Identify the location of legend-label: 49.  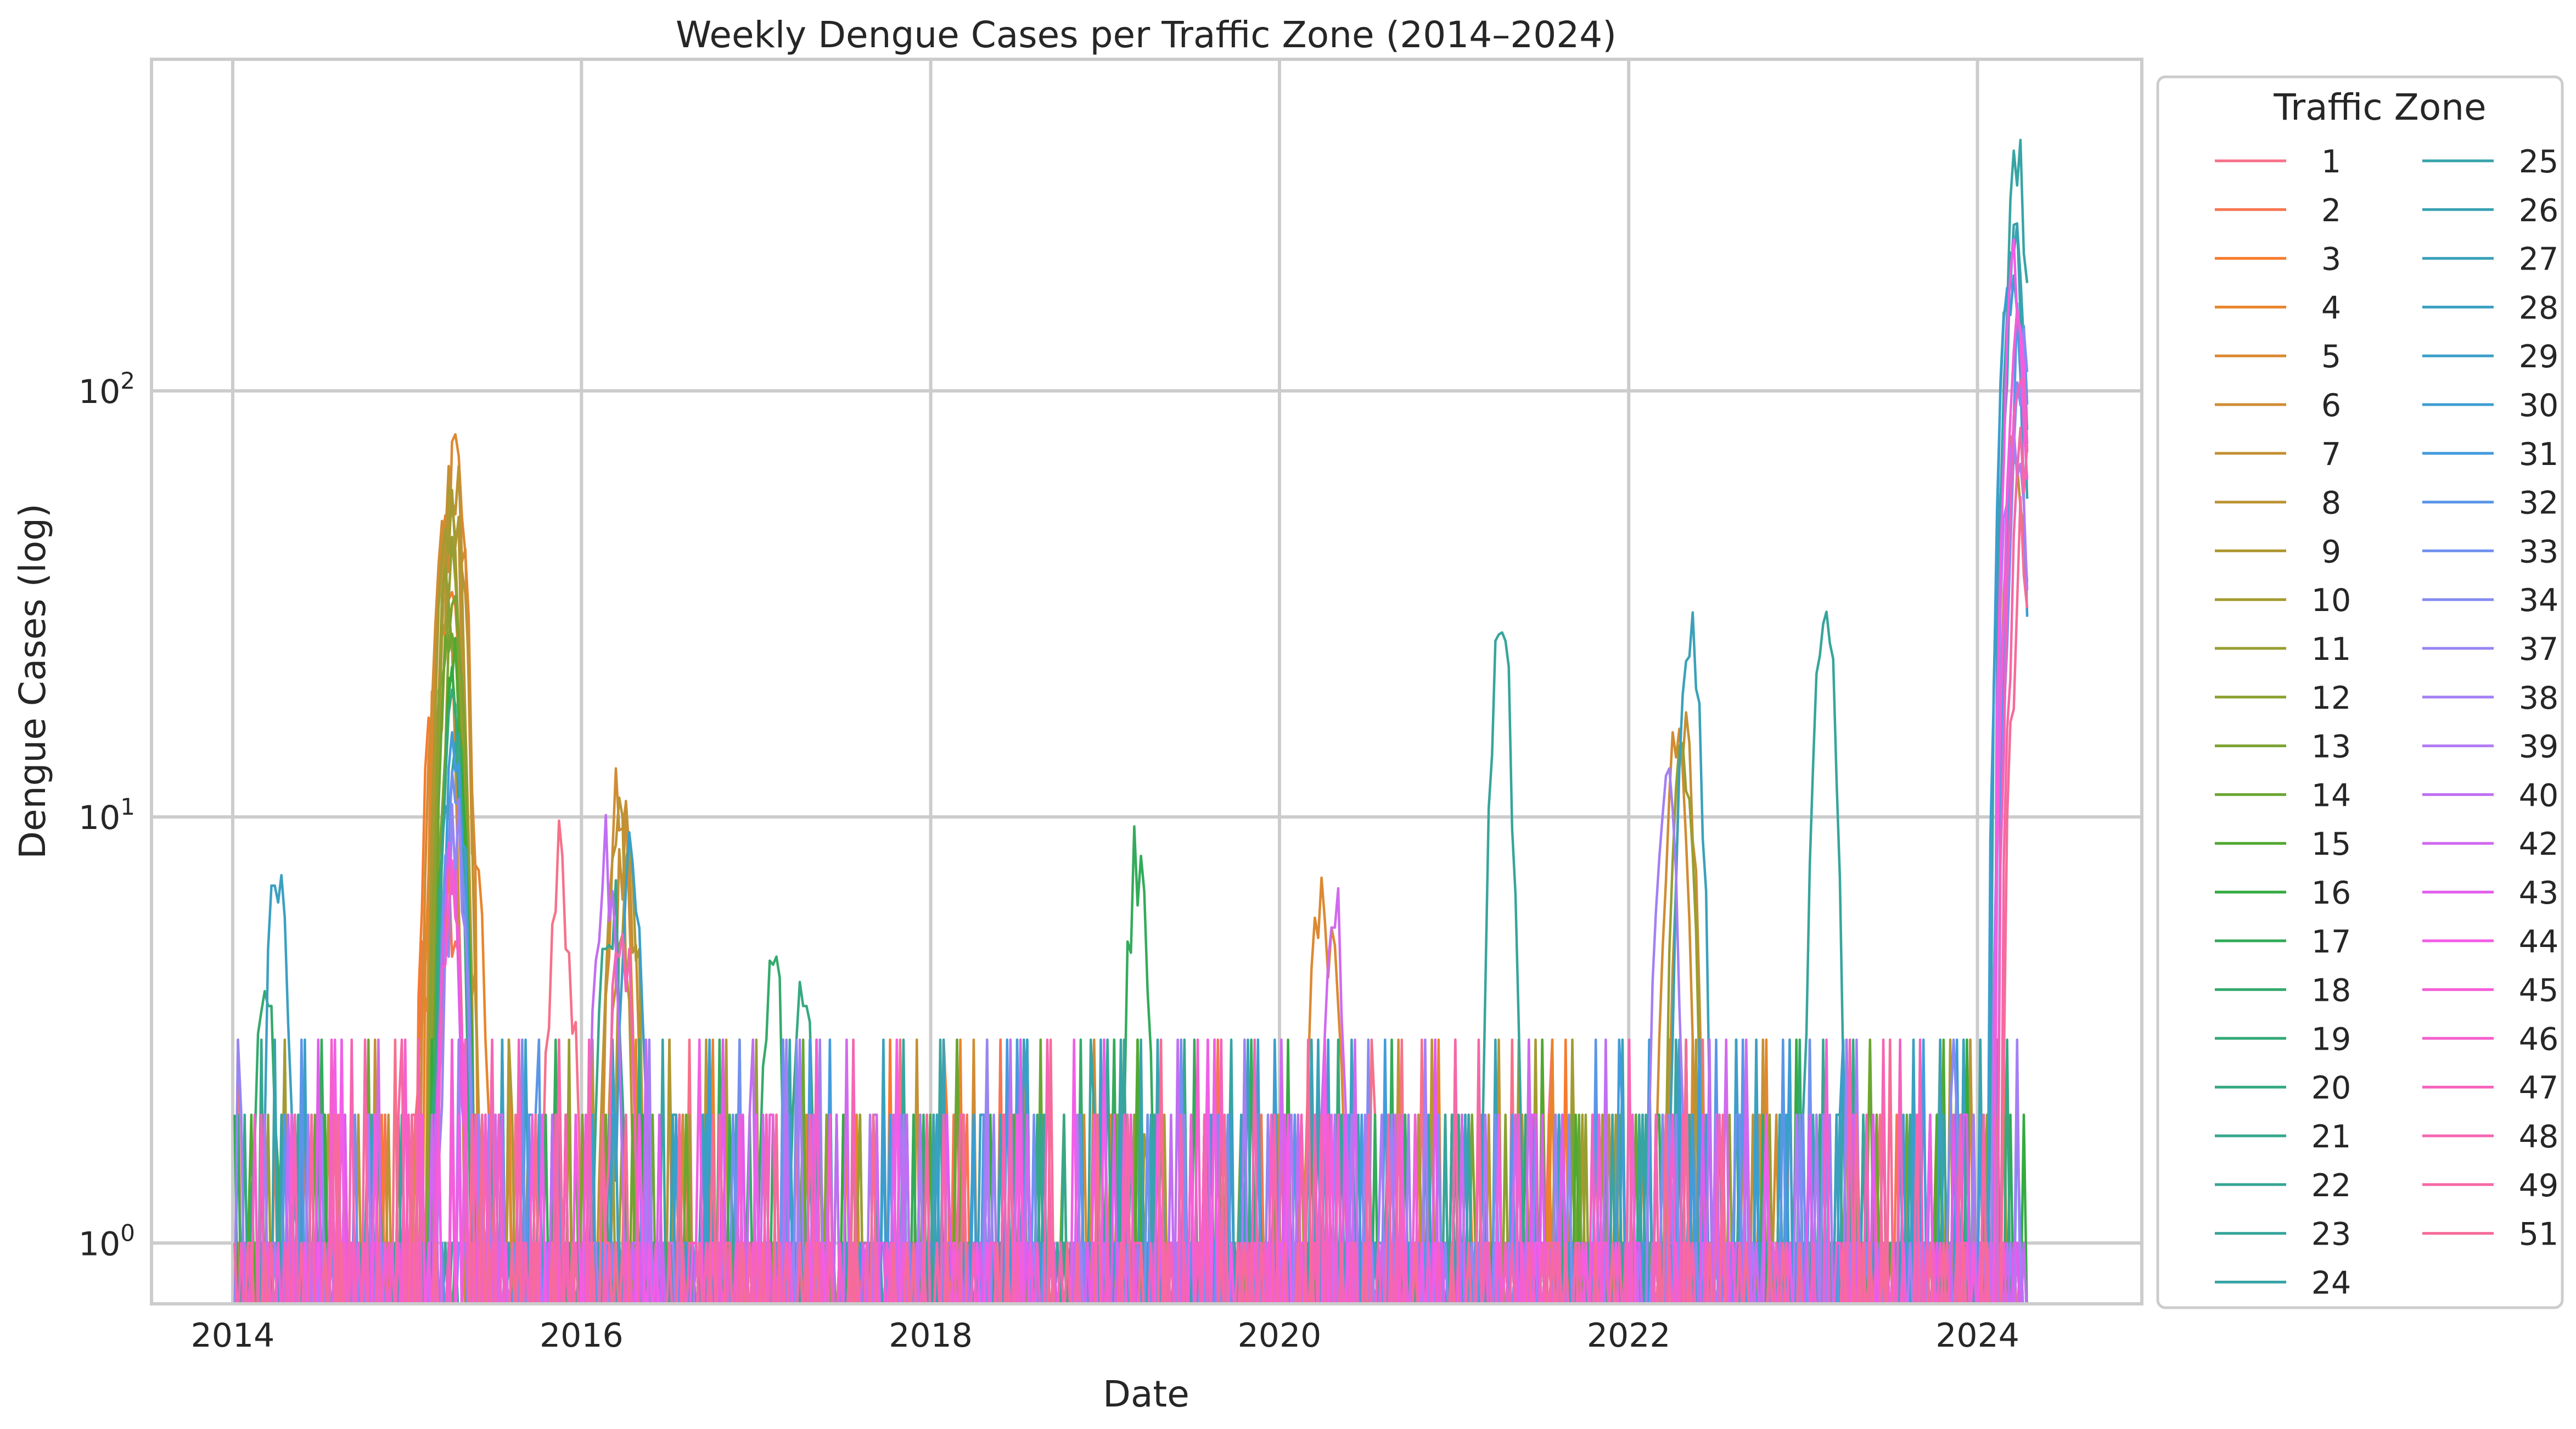
(2539, 1186).